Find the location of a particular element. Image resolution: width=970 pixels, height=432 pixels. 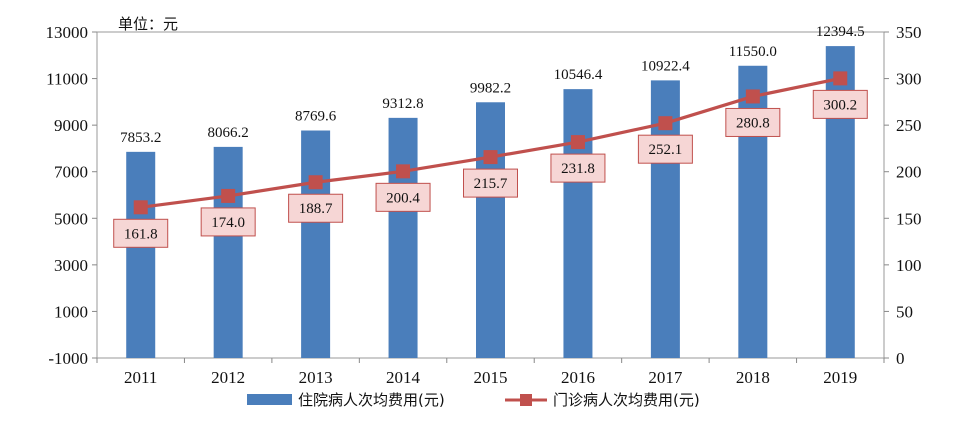

x-tick-label: 2018 is located at coordinates (753, 377).